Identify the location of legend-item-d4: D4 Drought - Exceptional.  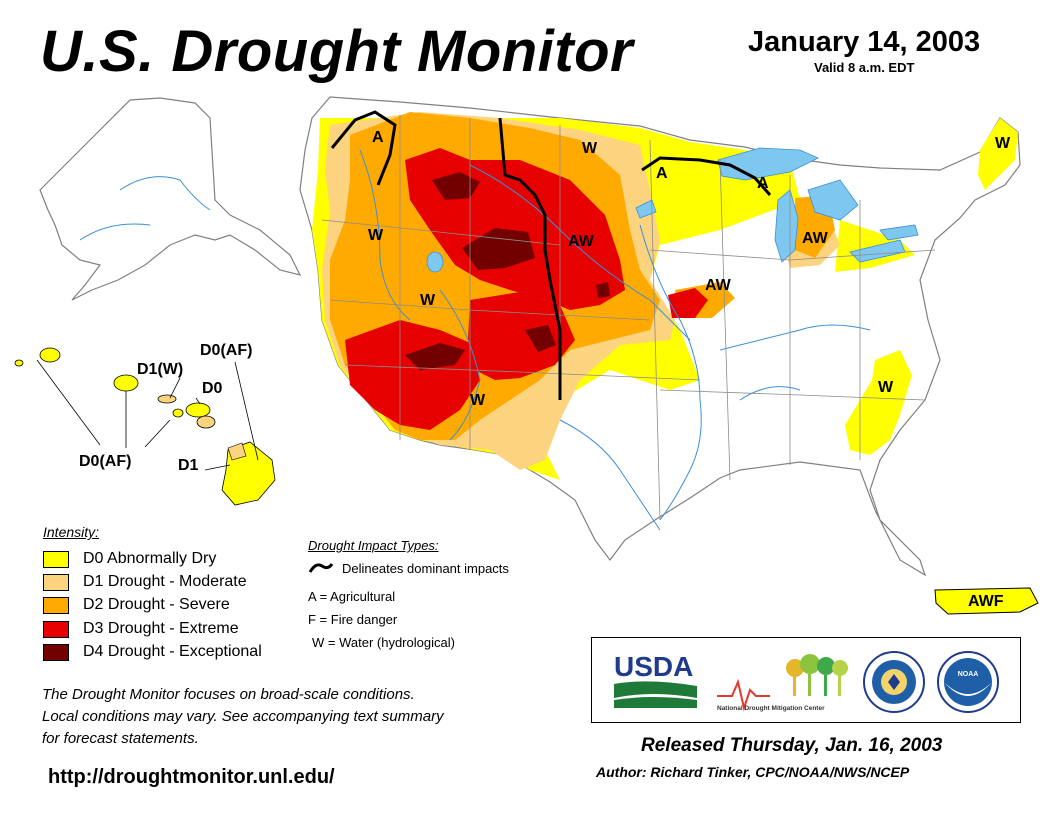
(152, 652).